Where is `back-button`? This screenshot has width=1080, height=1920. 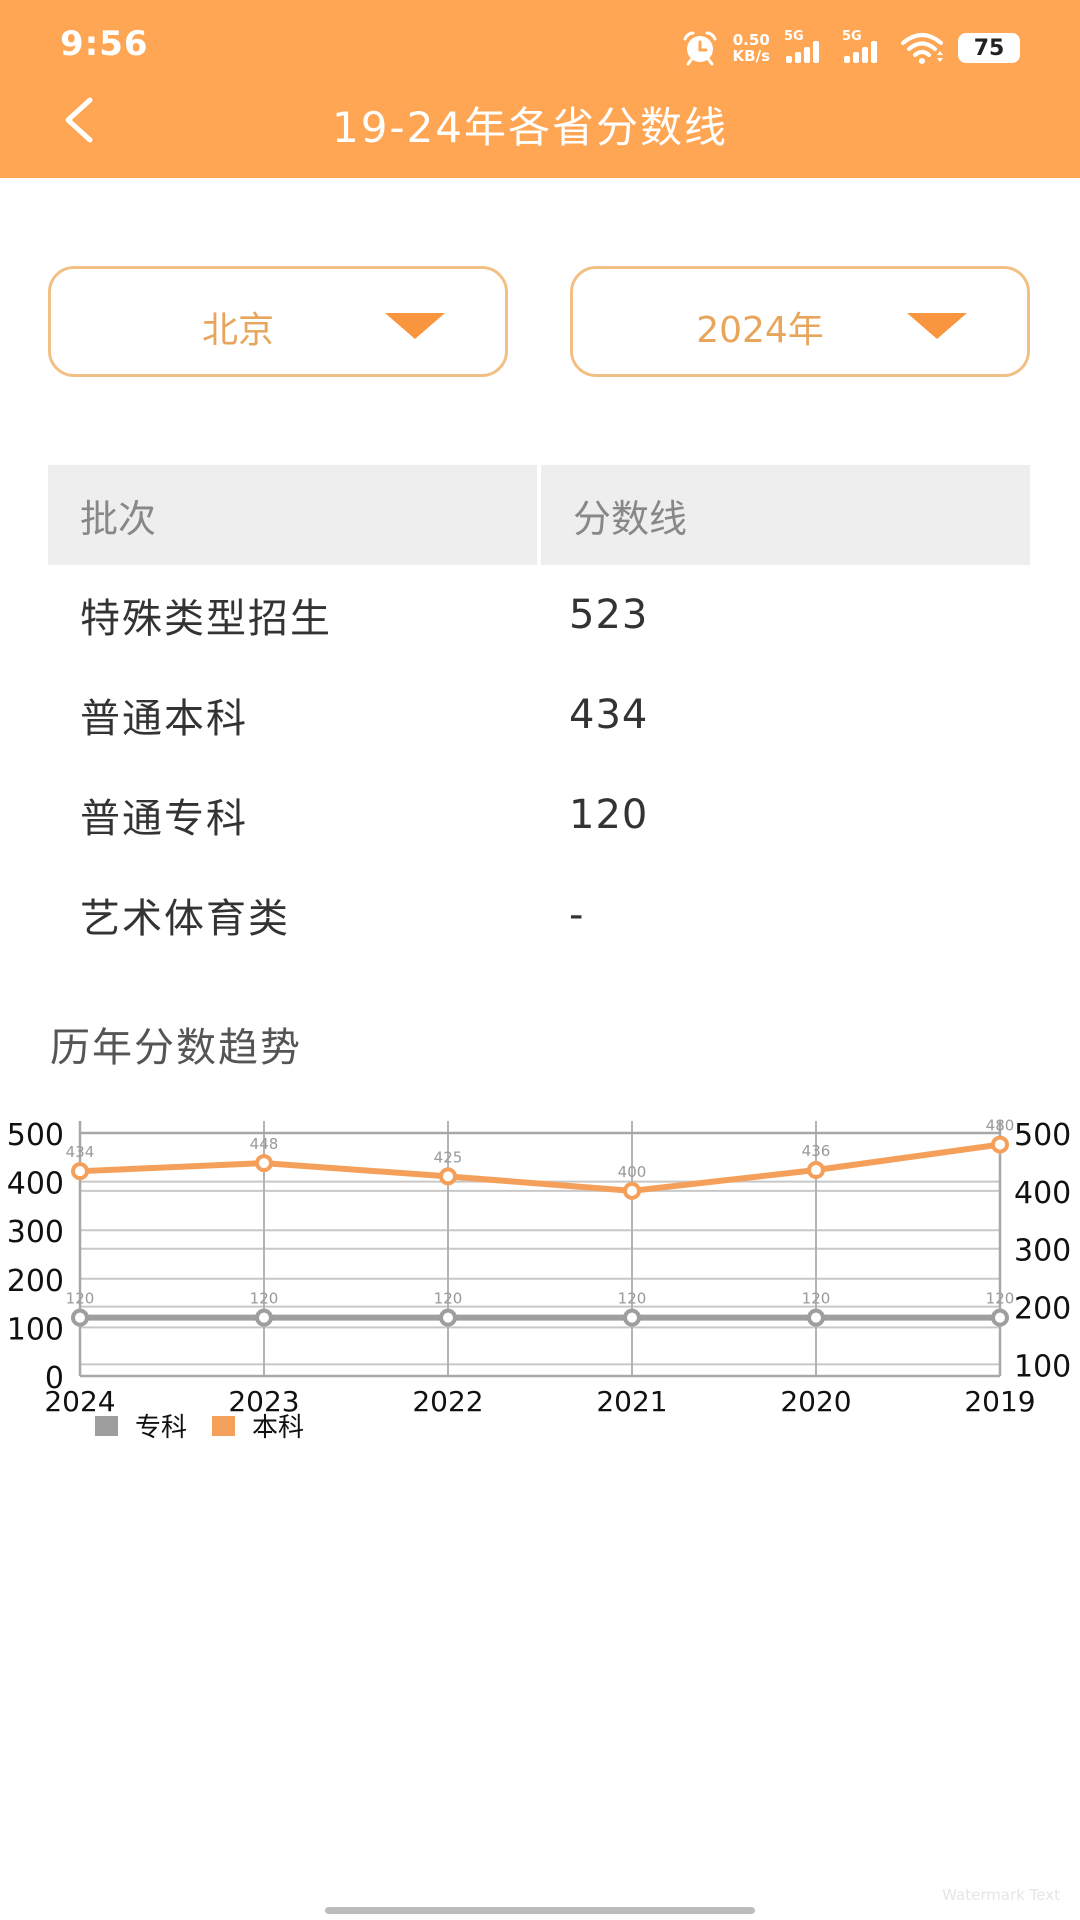
back-button is located at coordinates (80, 120).